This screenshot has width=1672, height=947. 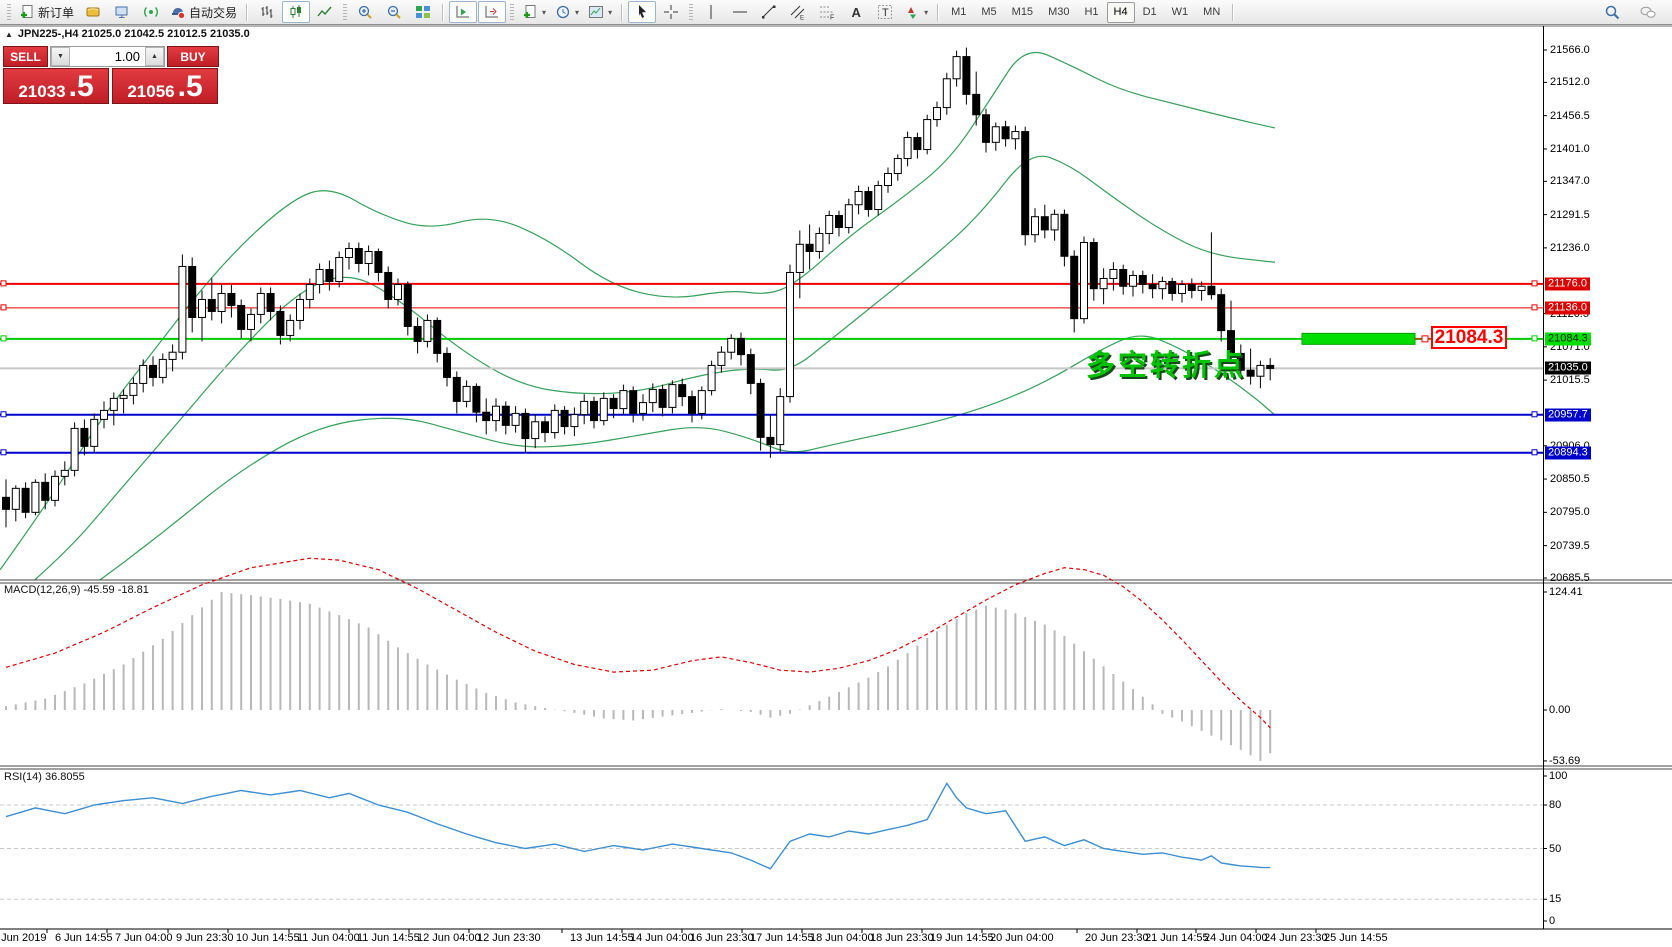 I want to click on buy-price-frac: .5, so click(x=190, y=87).